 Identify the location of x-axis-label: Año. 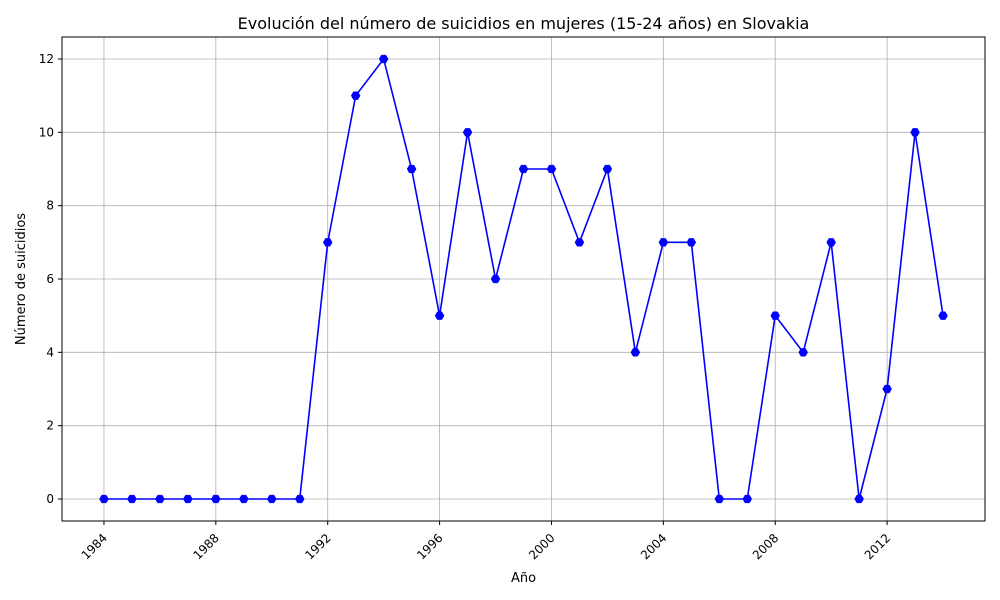
(523, 578).